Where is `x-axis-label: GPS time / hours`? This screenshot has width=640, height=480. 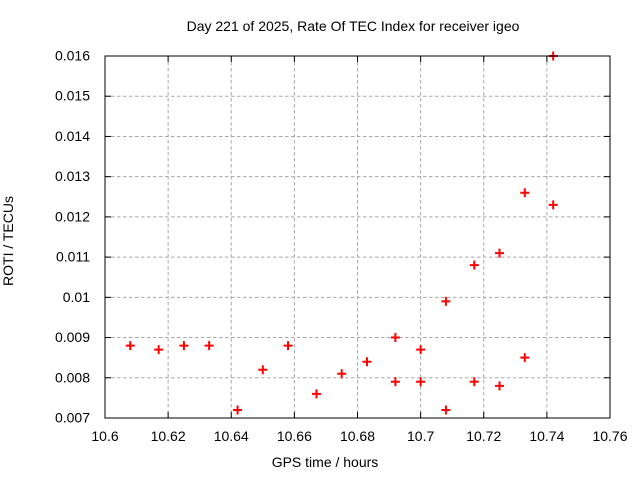
x-axis-label: GPS time / hours is located at coordinates (325, 462).